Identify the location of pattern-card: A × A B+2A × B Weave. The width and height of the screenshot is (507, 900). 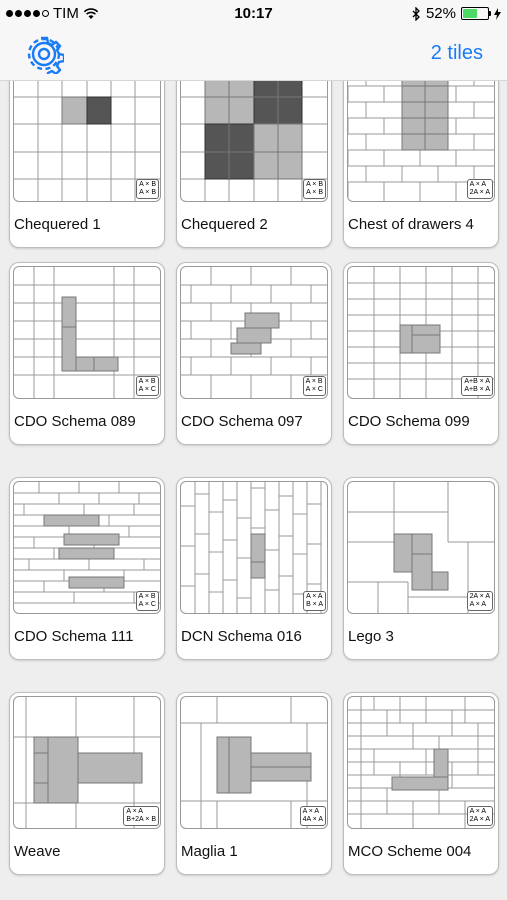
(87, 783).